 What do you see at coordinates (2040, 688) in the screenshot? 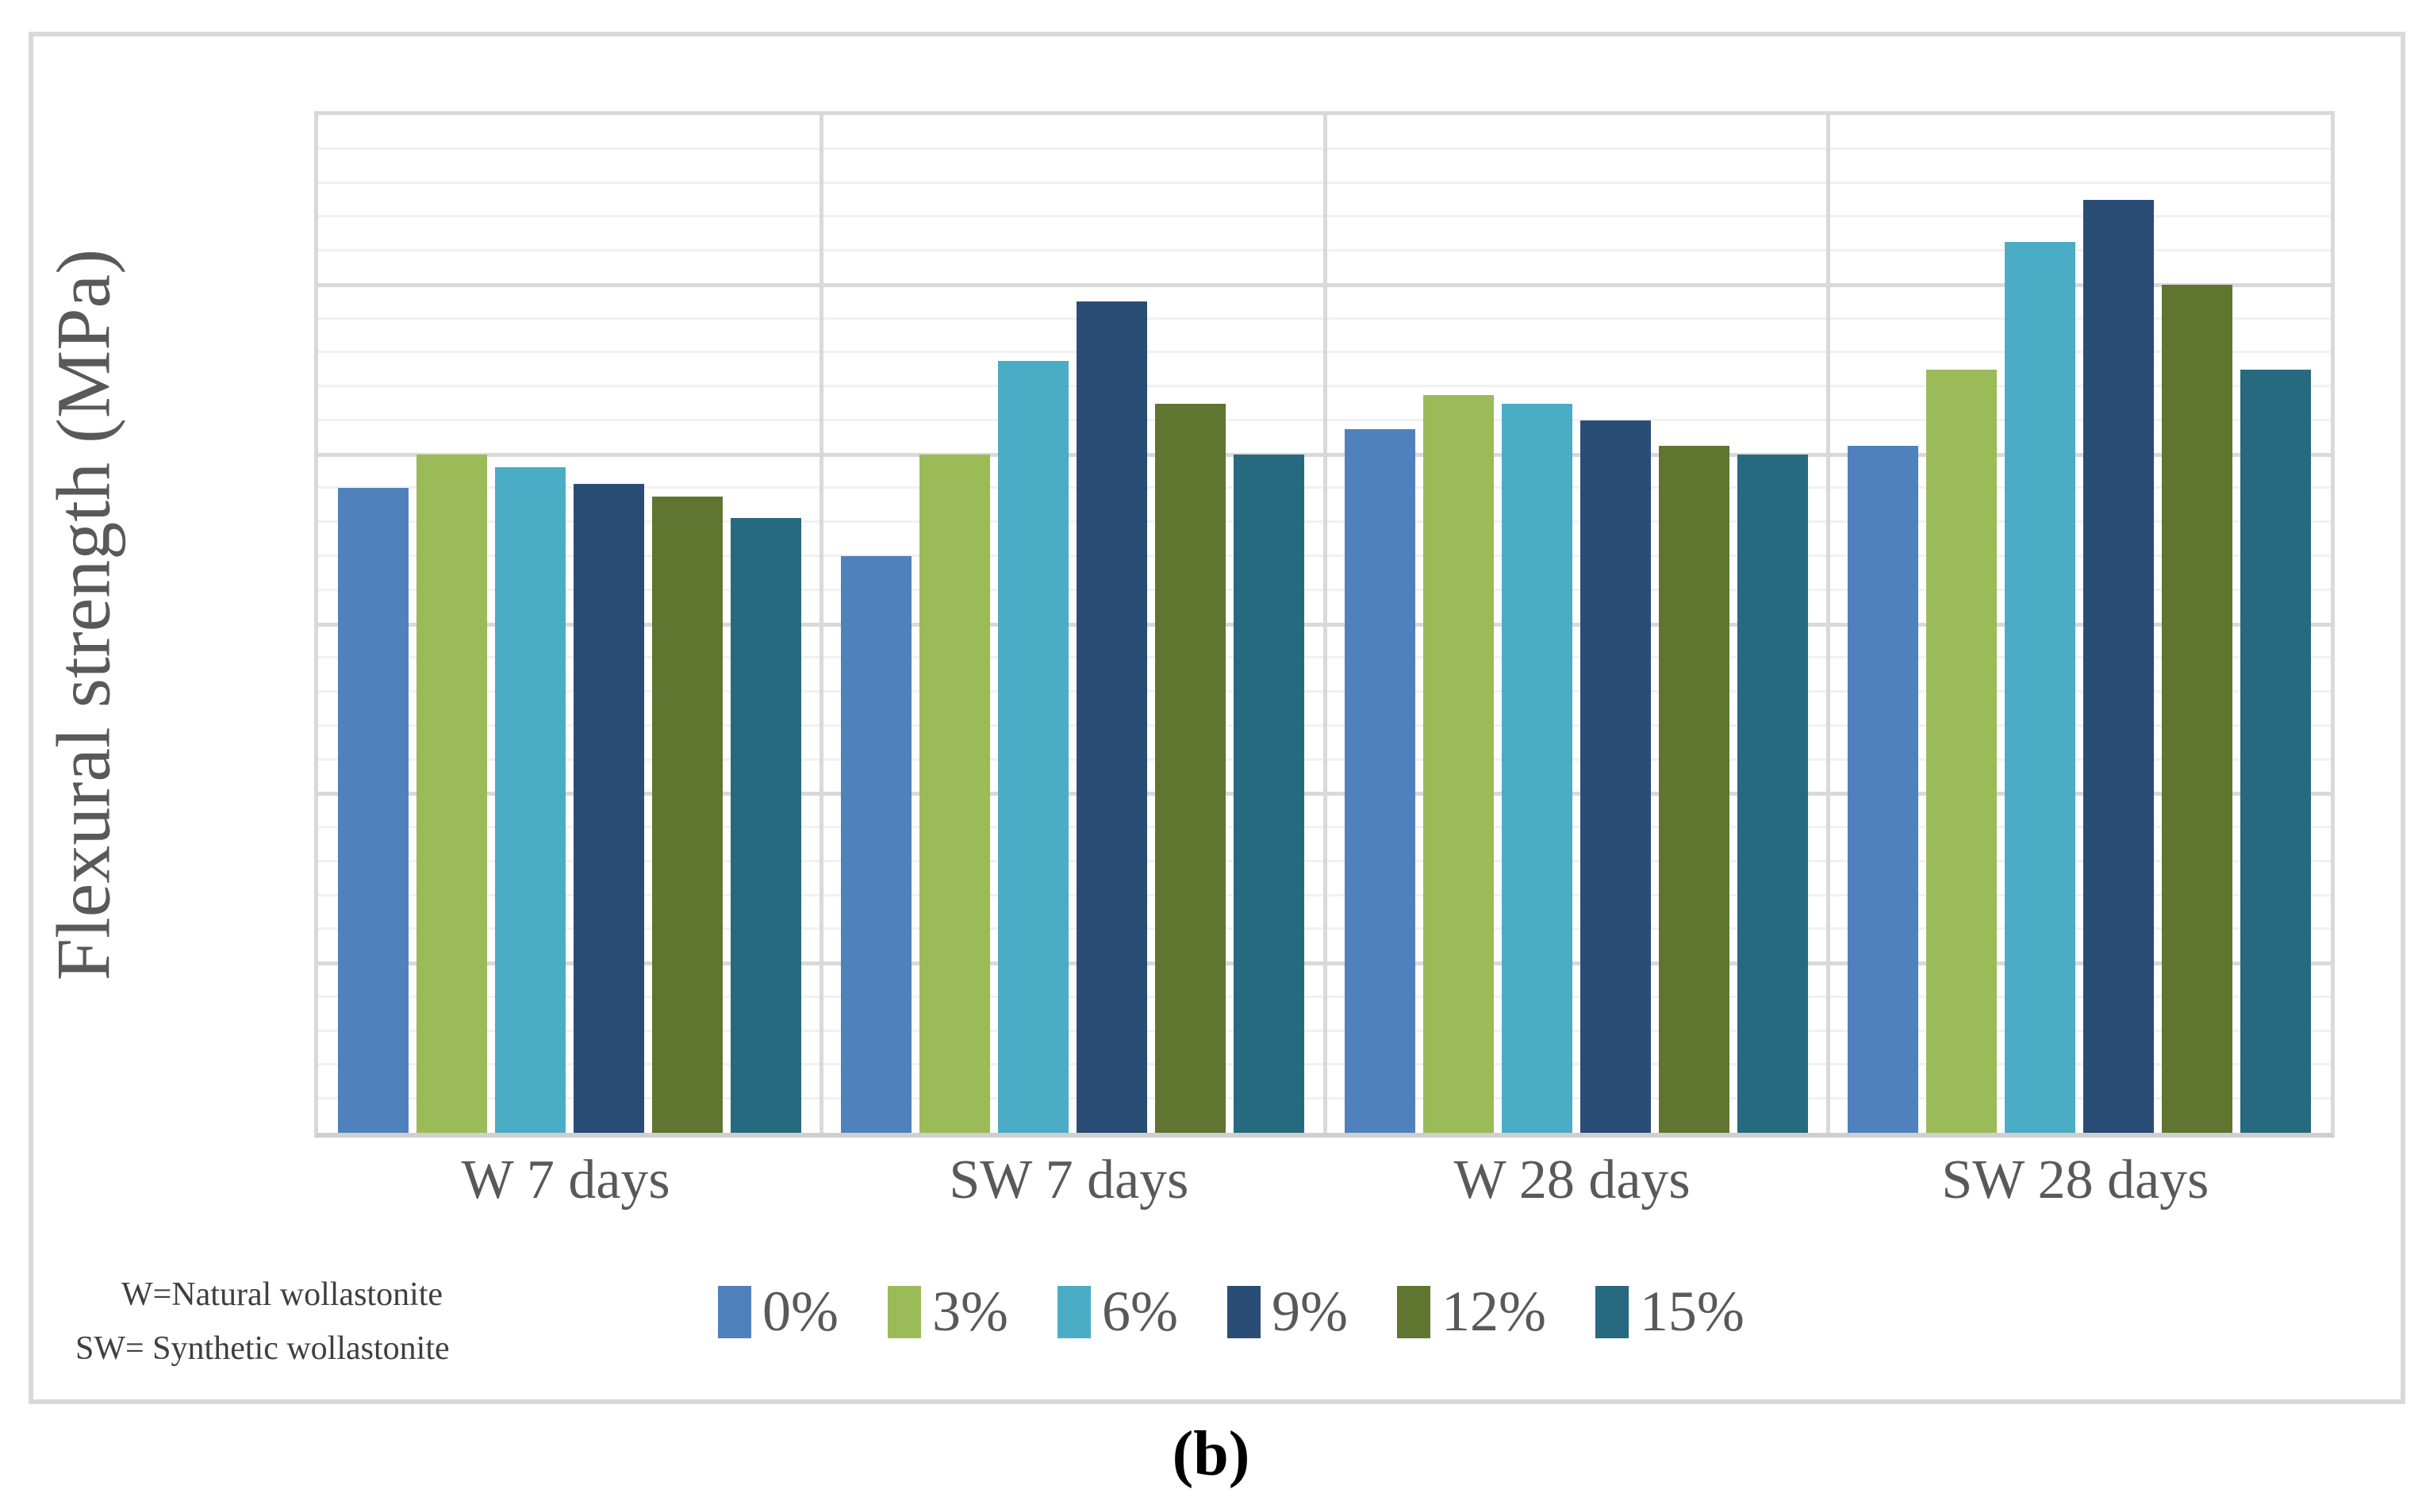
I see `bar-6%-sw-28-days` at bounding box center [2040, 688].